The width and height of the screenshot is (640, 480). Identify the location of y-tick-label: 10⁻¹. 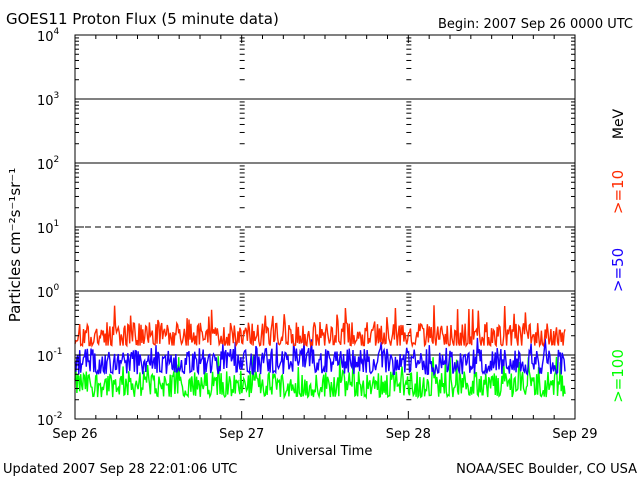
(50, 356).